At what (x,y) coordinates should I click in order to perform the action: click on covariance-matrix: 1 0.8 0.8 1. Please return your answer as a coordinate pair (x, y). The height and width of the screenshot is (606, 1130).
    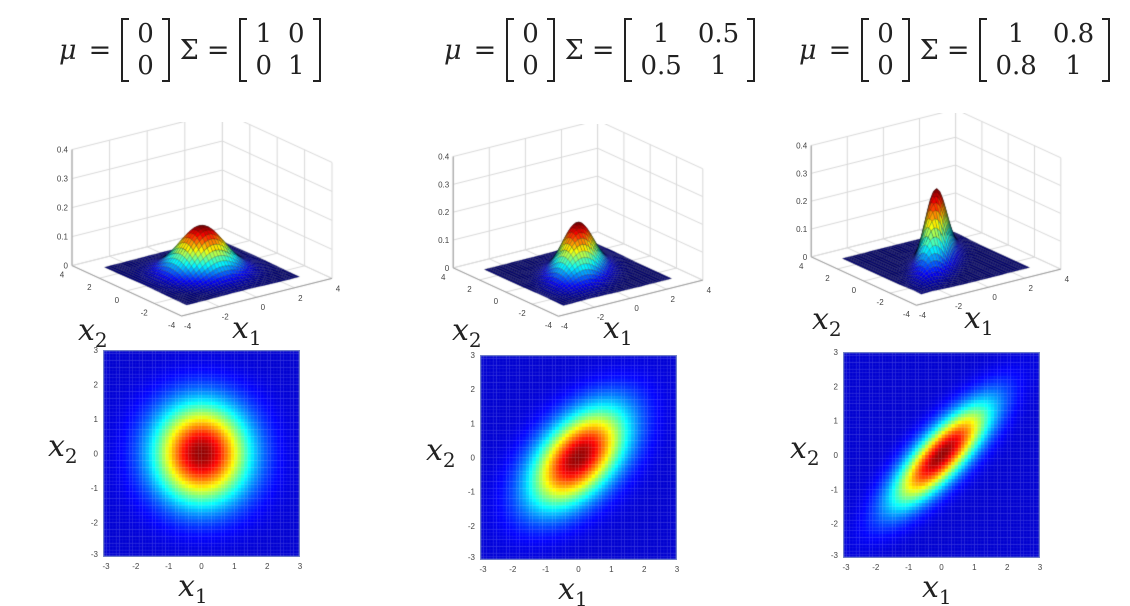
    Looking at the image, I should click on (1045, 50).